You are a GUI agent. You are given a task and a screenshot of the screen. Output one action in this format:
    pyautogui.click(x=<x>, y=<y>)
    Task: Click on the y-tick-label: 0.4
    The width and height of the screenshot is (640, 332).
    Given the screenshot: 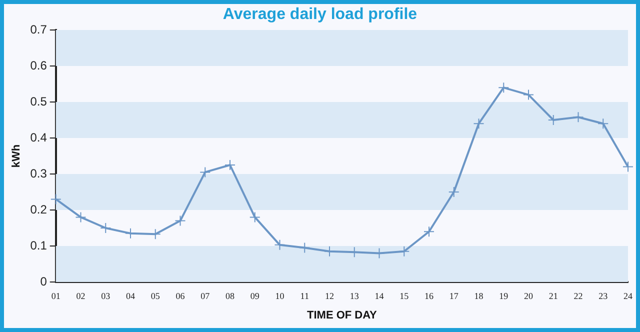 What is the action you would take?
    pyautogui.click(x=39, y=137)
    